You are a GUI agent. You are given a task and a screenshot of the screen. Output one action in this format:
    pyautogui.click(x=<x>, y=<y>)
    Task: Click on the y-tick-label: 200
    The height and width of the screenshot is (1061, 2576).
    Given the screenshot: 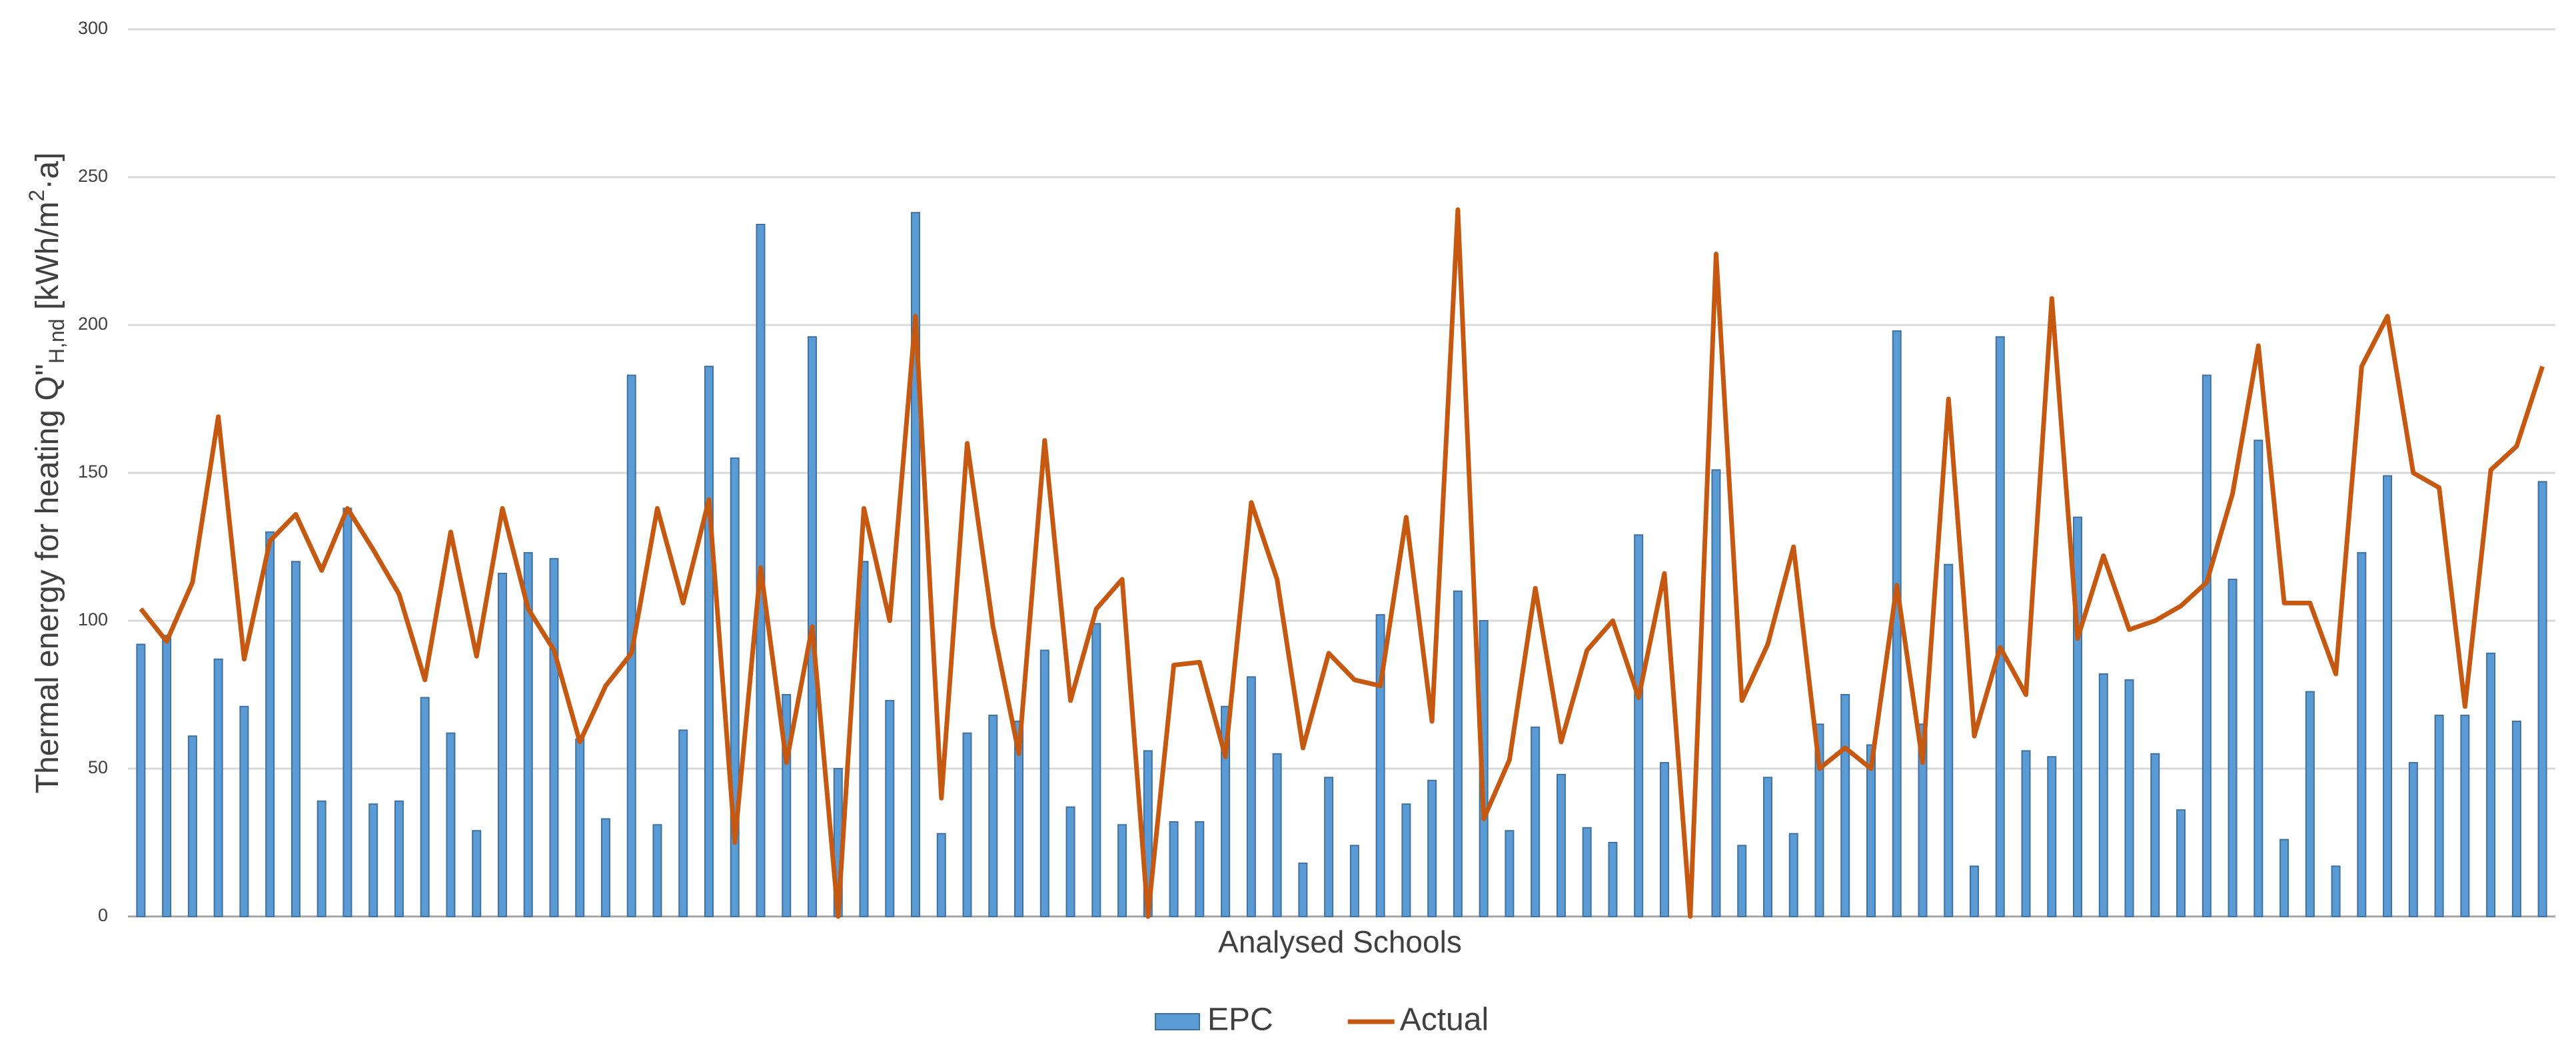 What is the action you would take?
    pyautogui.click(x=93, y=324)
    